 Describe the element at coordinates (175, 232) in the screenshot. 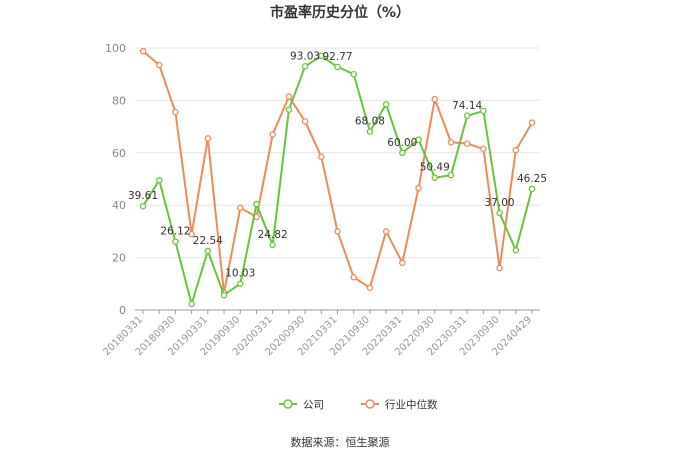

I see `data-label: 26.12` at that location.